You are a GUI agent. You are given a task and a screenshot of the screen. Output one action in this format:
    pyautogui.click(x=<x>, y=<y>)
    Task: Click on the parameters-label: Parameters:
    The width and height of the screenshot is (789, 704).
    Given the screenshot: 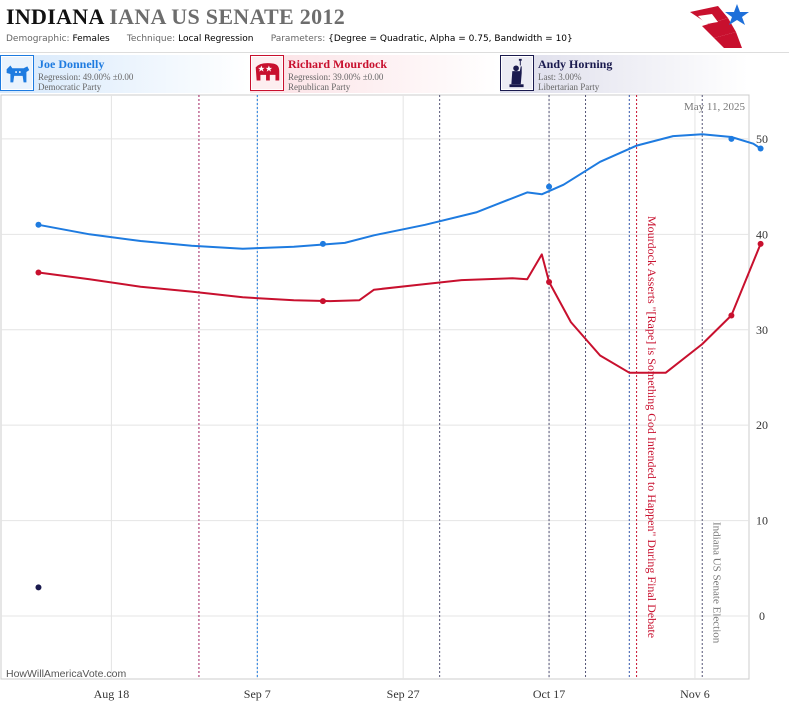 What is the action you would take?
    pyautogui.click(x=298, y=39)
    